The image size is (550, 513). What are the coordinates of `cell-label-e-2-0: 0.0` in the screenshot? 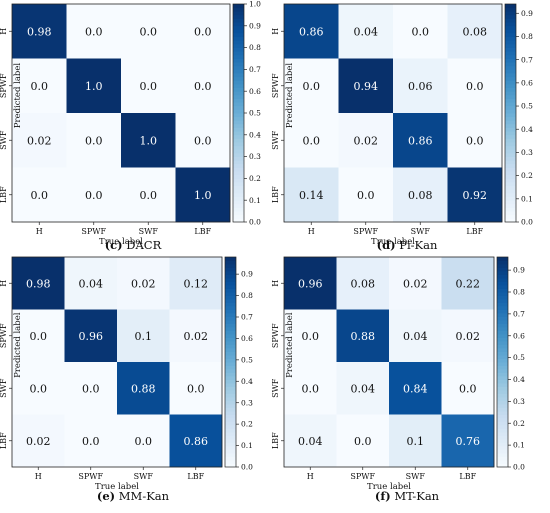 It's located at (39, 388).